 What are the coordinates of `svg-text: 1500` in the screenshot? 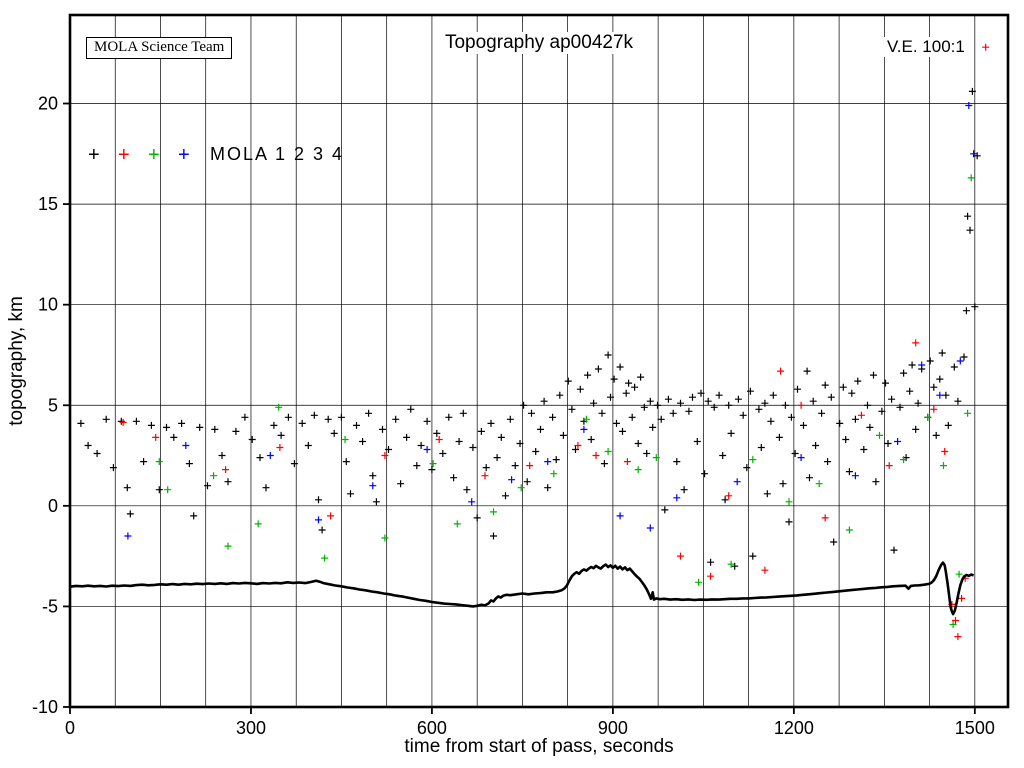 It's located at (975, 728).